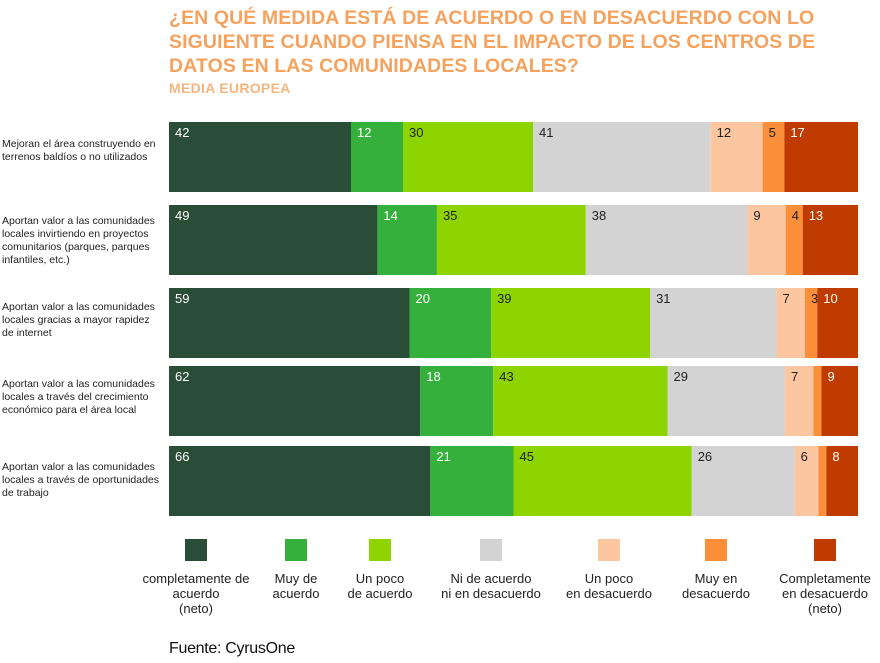 Image resolution: width=880 pixels, height=663 pixels. What do you see at coordinates (196, 593) in the screenshot?
I see `legend-label: completamente de acuerdo (neto)` at bounding box center [196, 593].